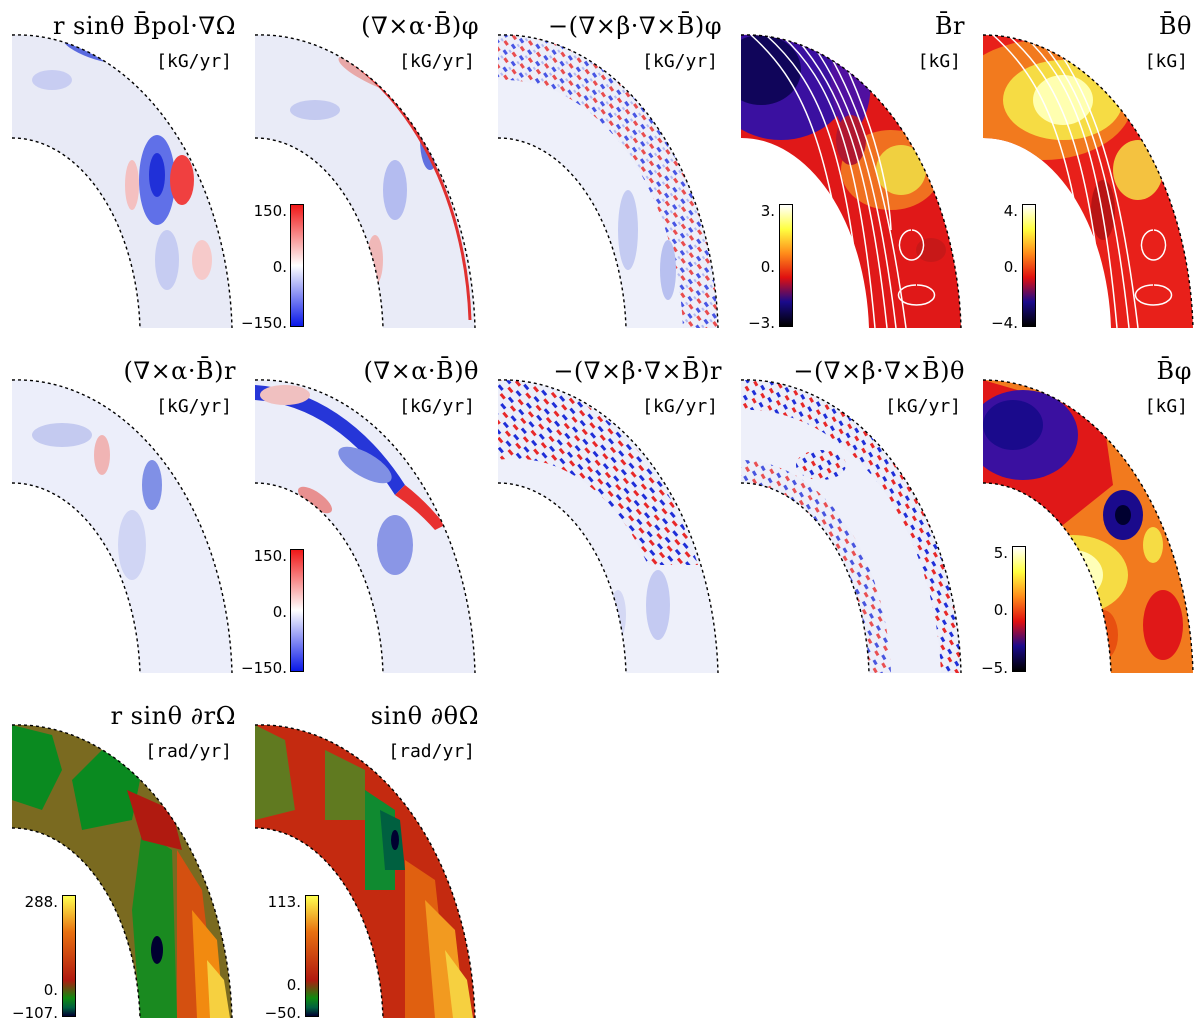 This screenshot has width=1200, height=1025. I want to click on panel-rsintheta-dr-omega: r sinθ ∂rΩ [rad/yr] 288. 0. −107., so click(126, 862).